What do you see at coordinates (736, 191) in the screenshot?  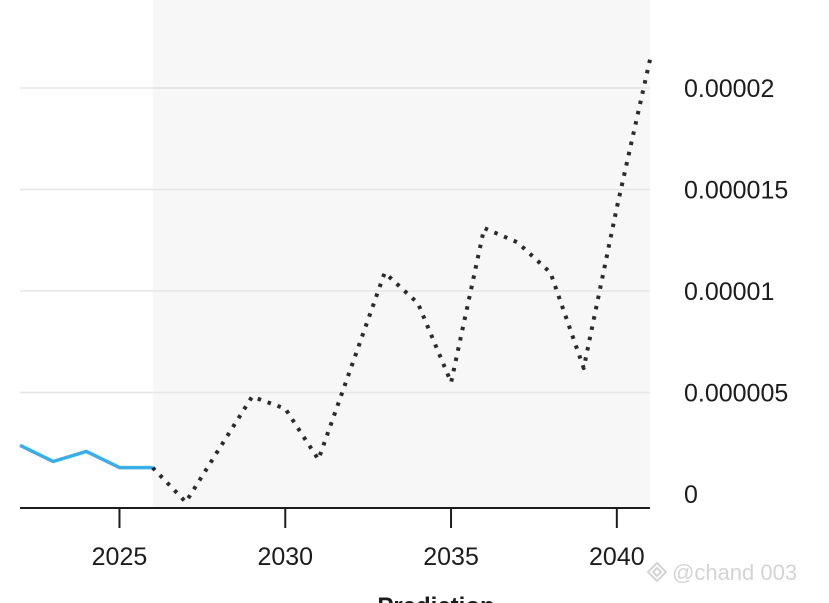 I see `y-tick-label: 0.000015` at bounding box center [736, 191].